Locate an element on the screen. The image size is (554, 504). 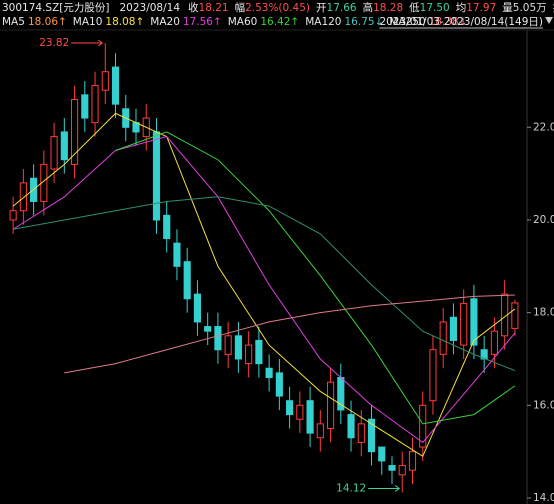
y-tick-label: 22.0 is located at coordinates (543, 127).